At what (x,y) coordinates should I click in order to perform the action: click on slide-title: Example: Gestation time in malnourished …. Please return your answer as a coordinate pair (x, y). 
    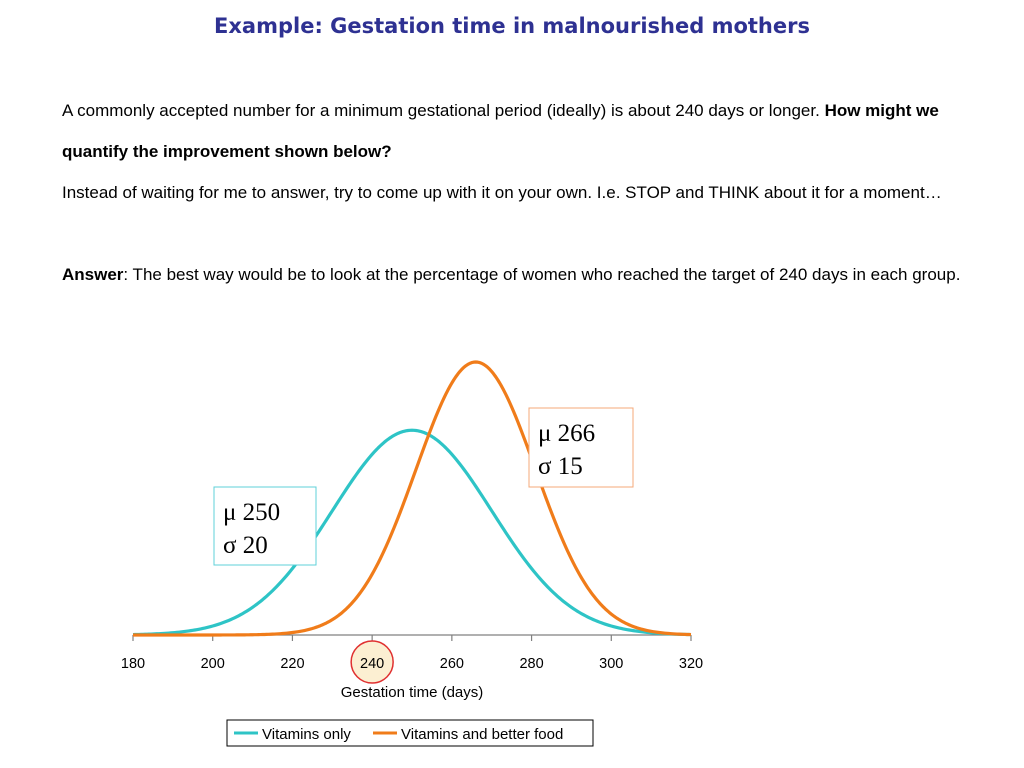
    Looking at the image, I should click on (512, 26).